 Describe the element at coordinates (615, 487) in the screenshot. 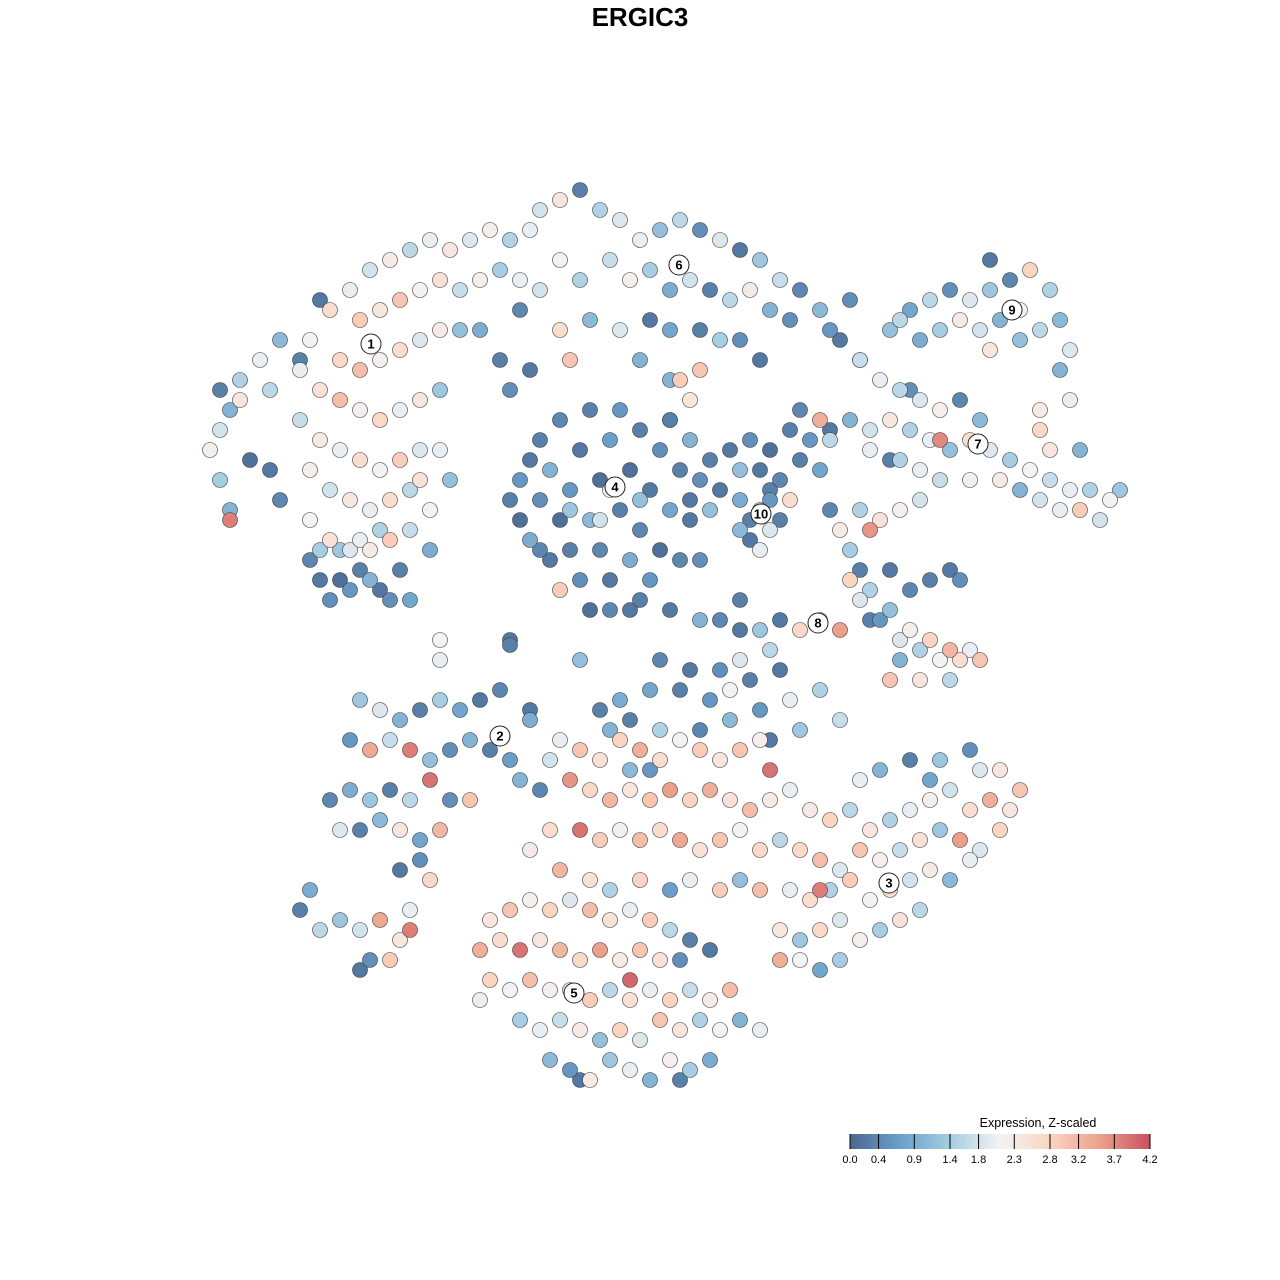

I see `cluster-label-text: 4` at that location.